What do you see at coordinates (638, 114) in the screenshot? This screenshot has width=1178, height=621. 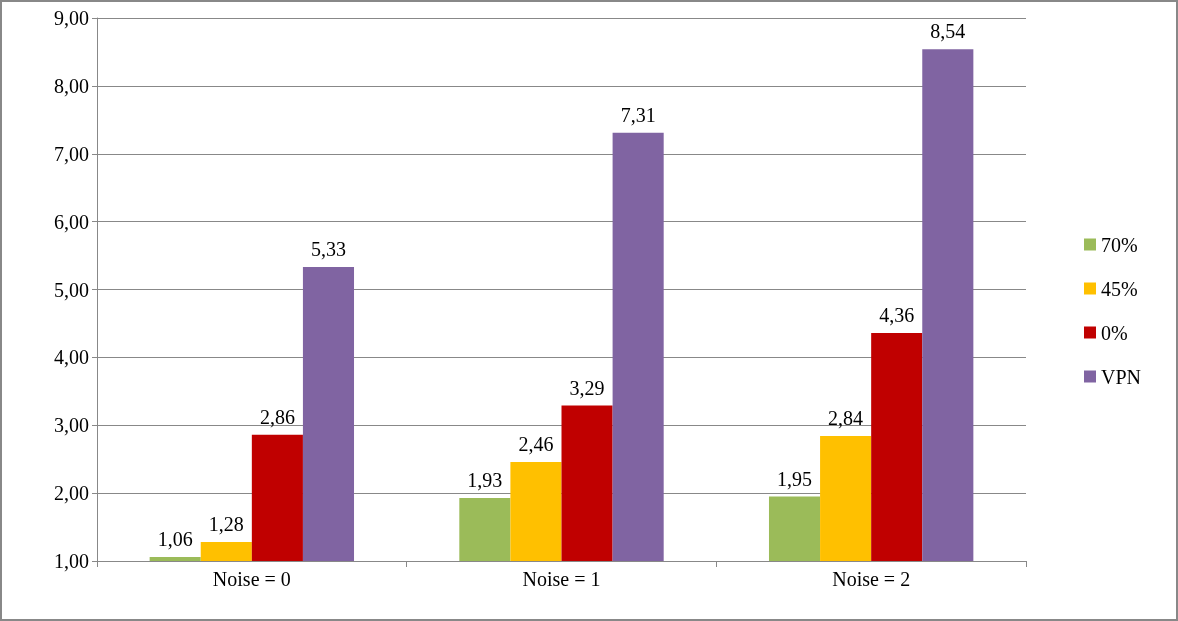 I see `data-label: 7,31` at bounding box center [638, 114].